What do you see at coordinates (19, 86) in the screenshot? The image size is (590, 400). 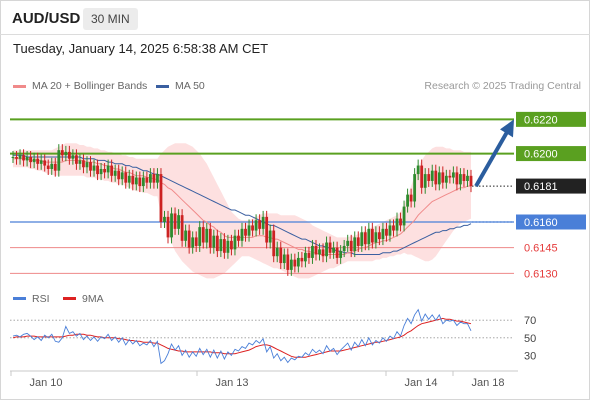 I see `ma20-swatch` at bounding box center [19, 86].